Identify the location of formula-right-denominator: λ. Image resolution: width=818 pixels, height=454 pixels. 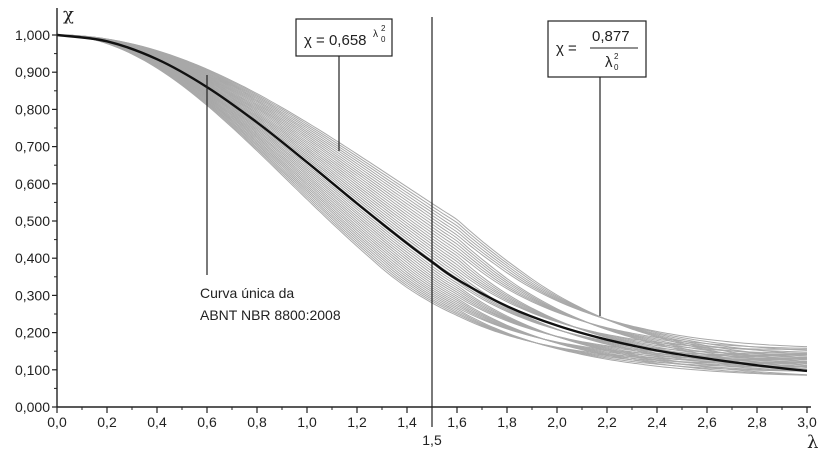
(609, 62).